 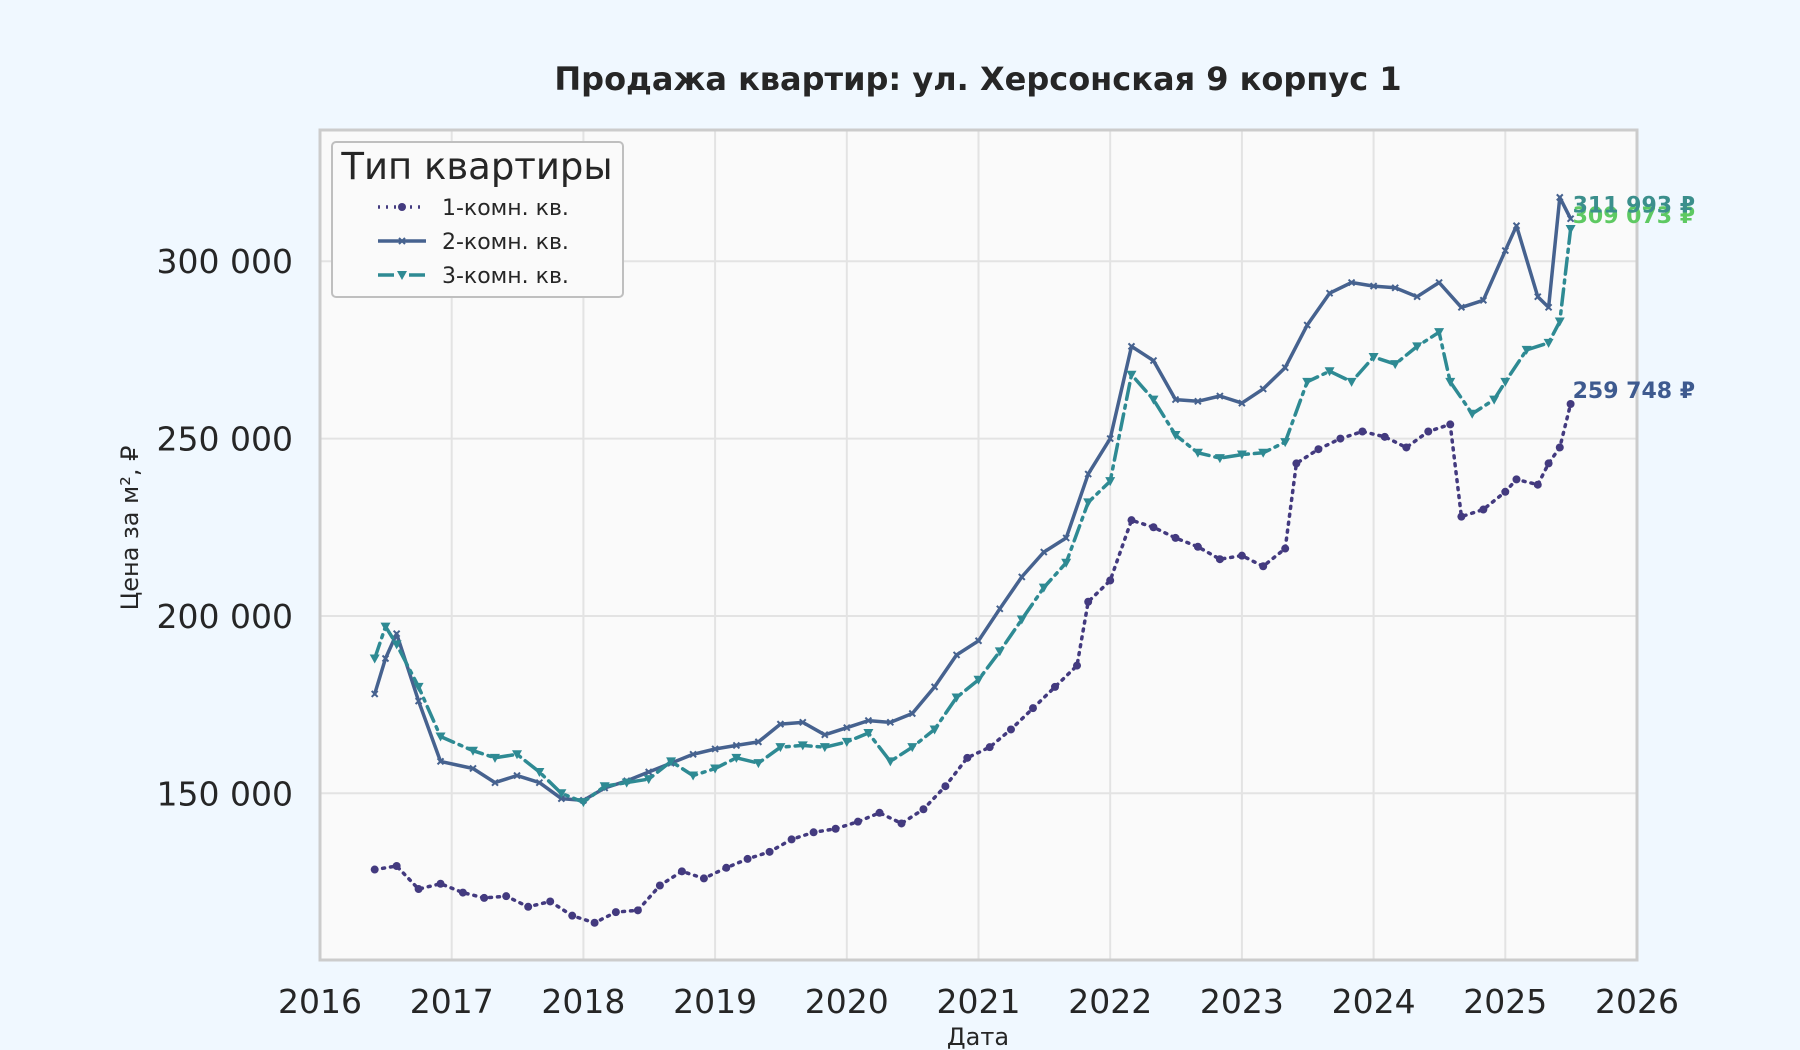 What do you see at coordinates (583, 1001) in the screenshot?
I see `x-tick-label: 2018` at bounding box center [583, 1001].